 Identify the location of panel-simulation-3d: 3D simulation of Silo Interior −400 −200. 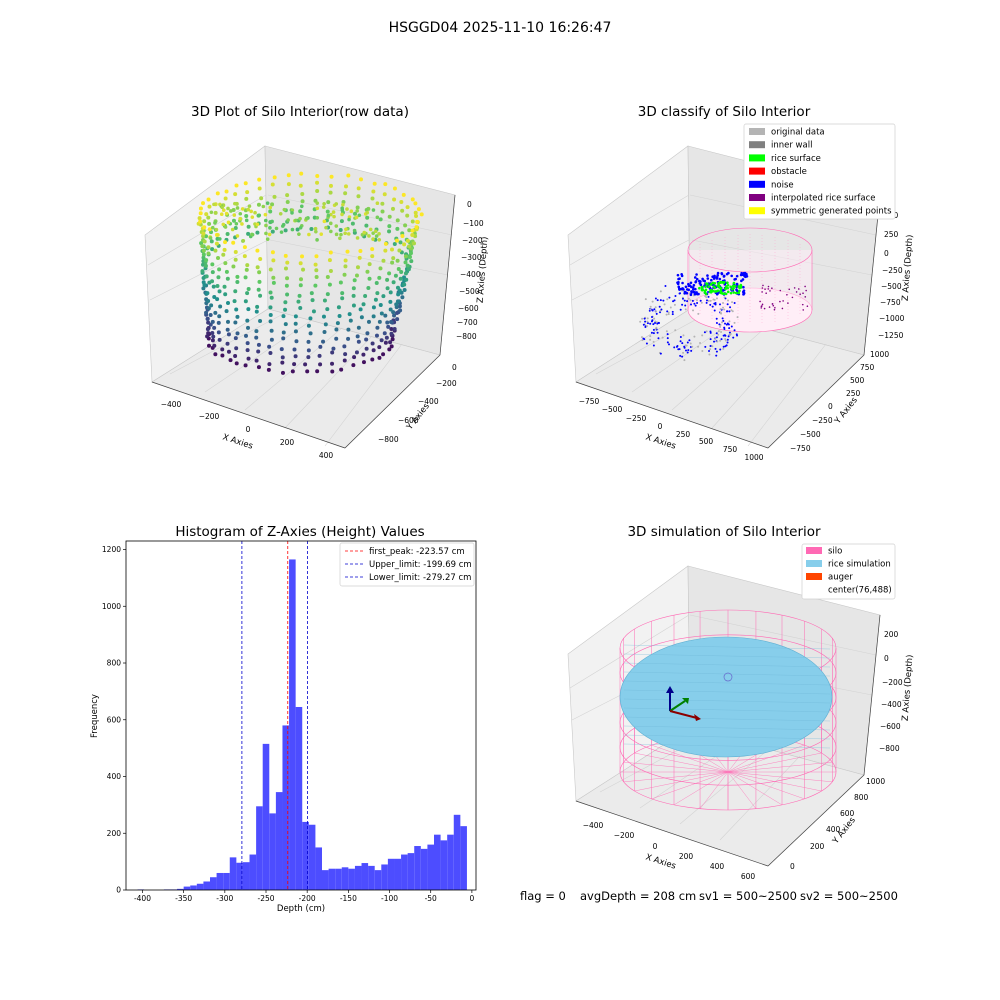
(741, 702).